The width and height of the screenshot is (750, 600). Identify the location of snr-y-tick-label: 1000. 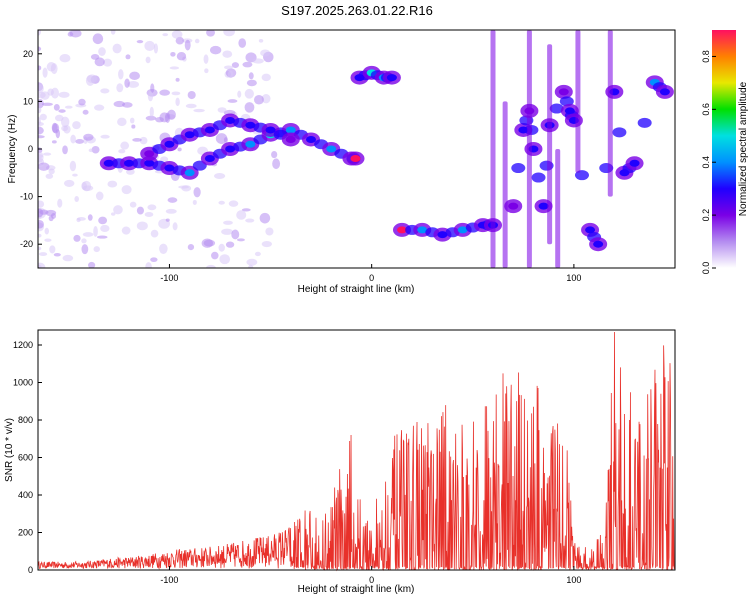
(23, 383).